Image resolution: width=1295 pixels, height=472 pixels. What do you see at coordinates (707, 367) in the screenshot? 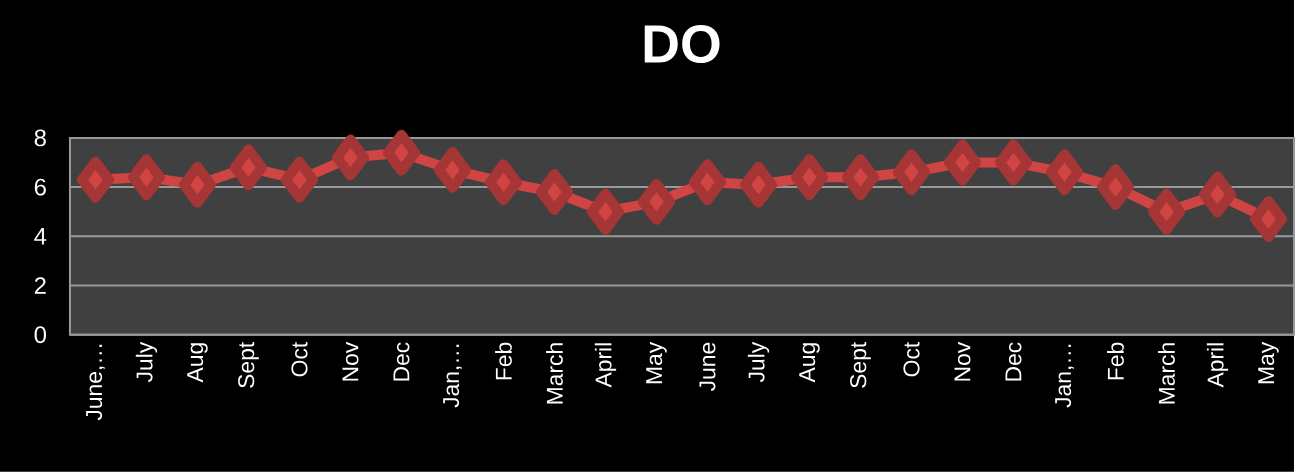
I see `x-tick-label: June` at bounding box center [707, 367].